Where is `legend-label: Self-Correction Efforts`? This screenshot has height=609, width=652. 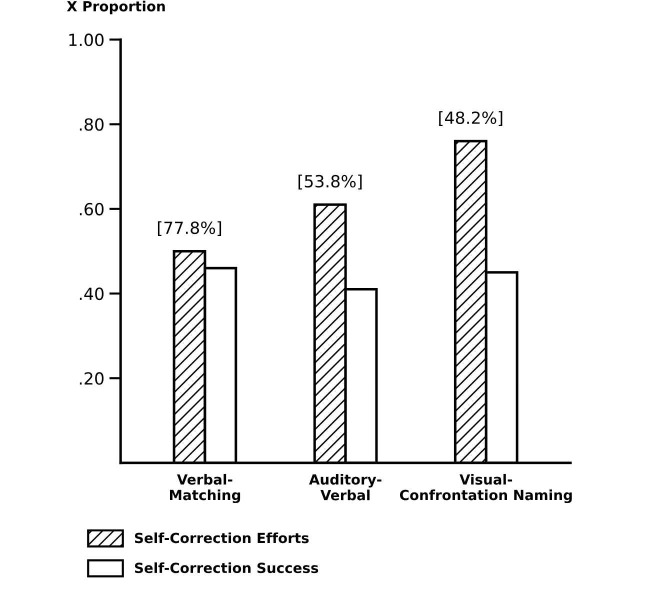
legend-label: Self-Correction Efforts is located at coordinates (221, 538).